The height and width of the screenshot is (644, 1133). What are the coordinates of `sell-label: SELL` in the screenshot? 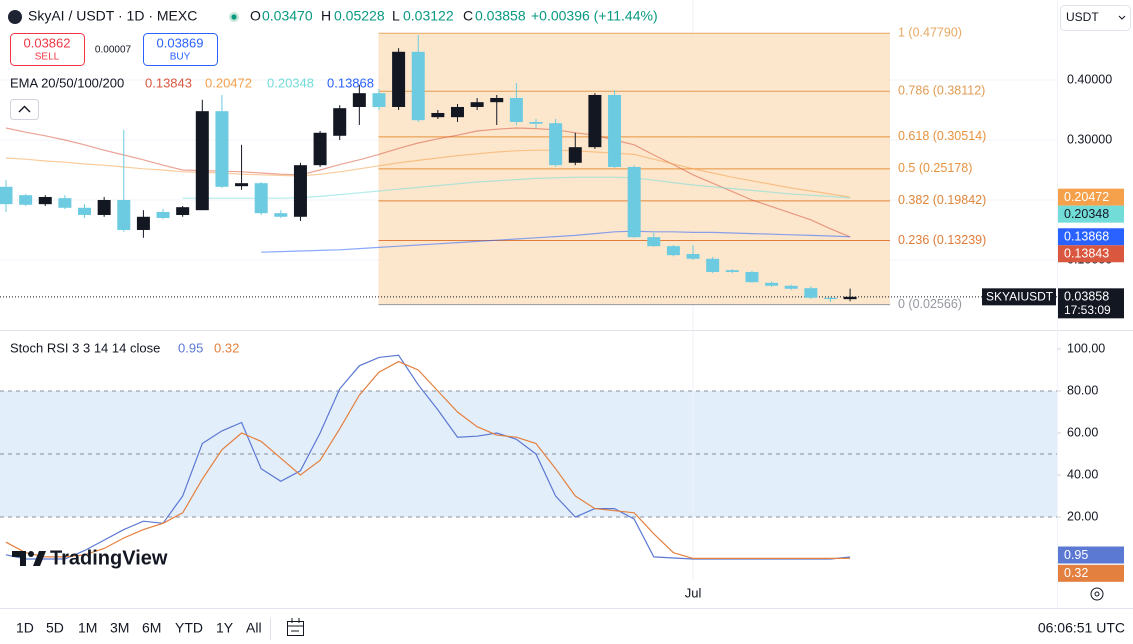 It's located at (47, 57).